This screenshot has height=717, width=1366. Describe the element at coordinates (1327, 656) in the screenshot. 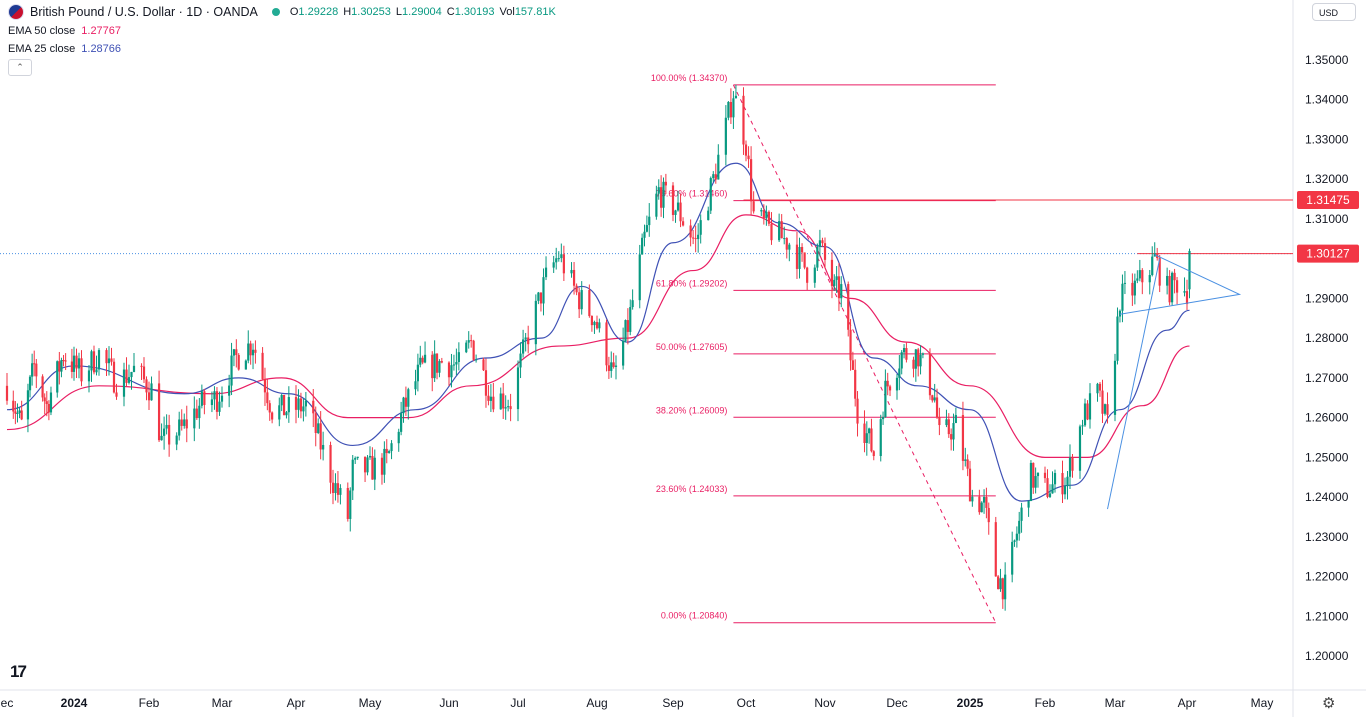

I see `y-tick-label: 1.20000` at that location.